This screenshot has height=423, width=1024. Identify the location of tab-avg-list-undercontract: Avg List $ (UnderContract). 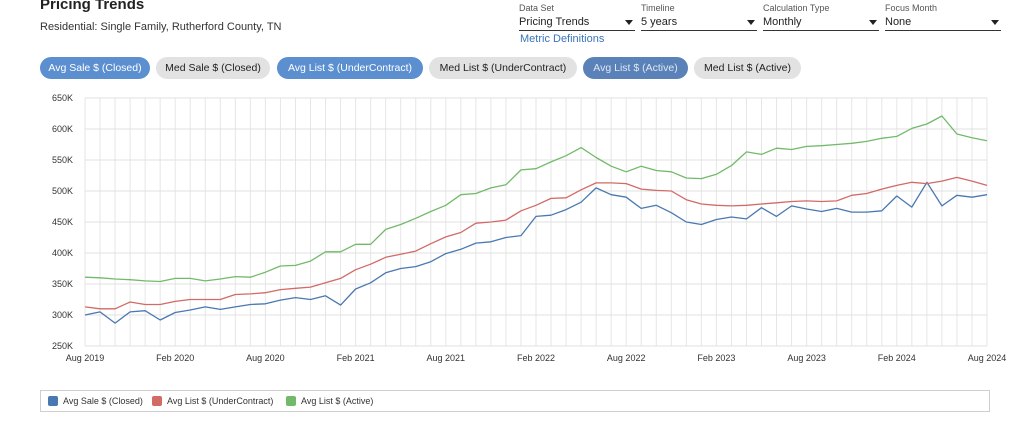
(350, 68).